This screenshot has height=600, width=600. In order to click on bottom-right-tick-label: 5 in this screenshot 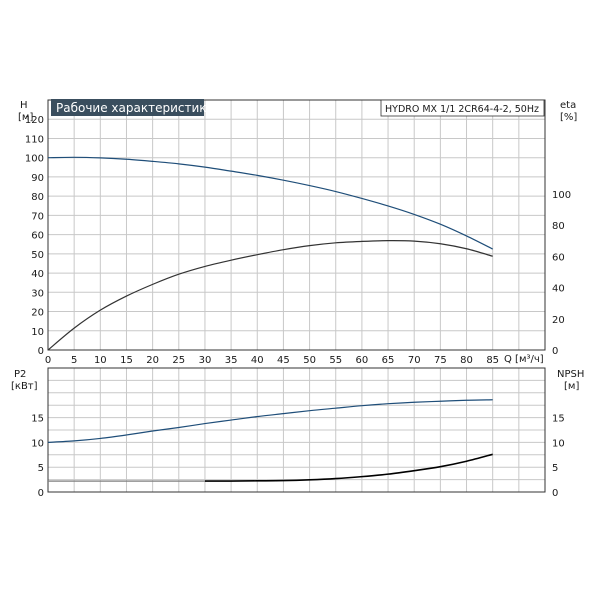, I will do `click(555, 468)`.